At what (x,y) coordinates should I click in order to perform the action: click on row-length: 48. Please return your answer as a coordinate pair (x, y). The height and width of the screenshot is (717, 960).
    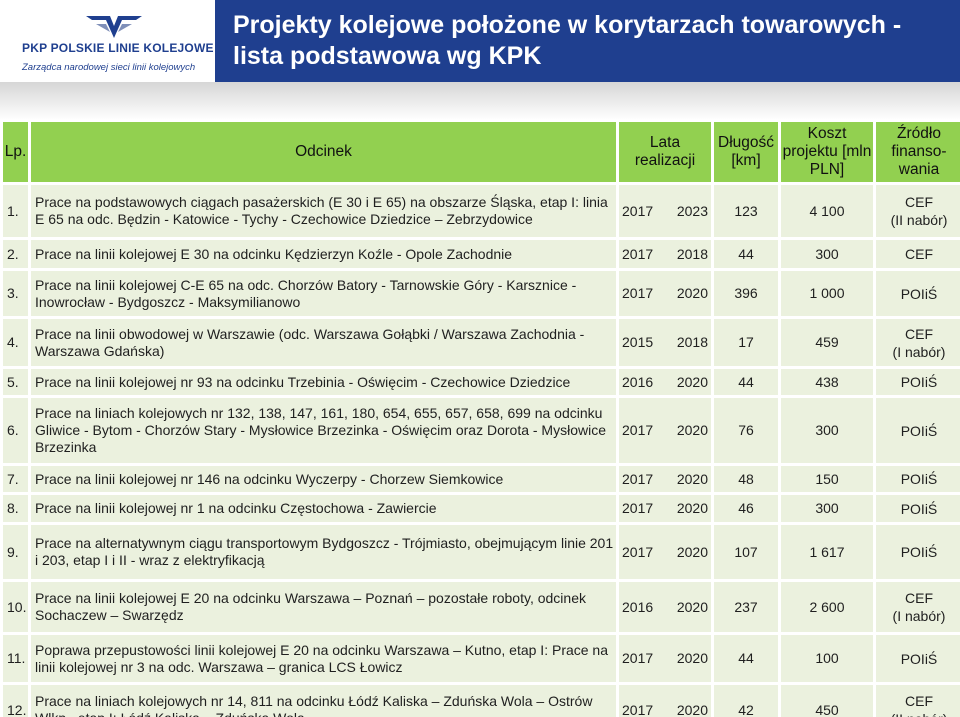
    Looking at the image, I should click on (746, 478).